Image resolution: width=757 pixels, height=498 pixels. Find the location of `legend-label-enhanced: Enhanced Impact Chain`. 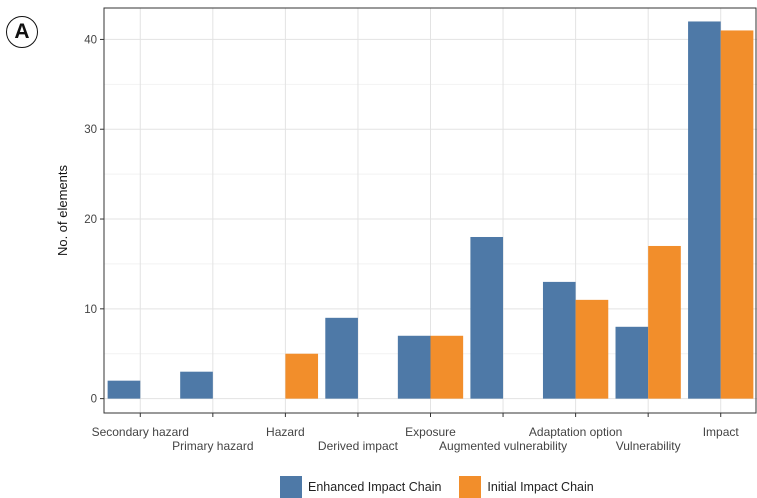

legend-label-enhanced: Enhanced Impact Chain is located at coordinates (375, 487).